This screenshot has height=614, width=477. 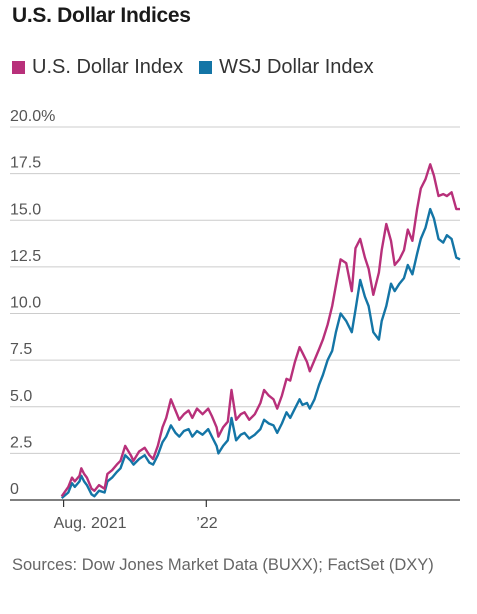 I want to click on y-tick-label: 5.0, so click(x=21, y=396).